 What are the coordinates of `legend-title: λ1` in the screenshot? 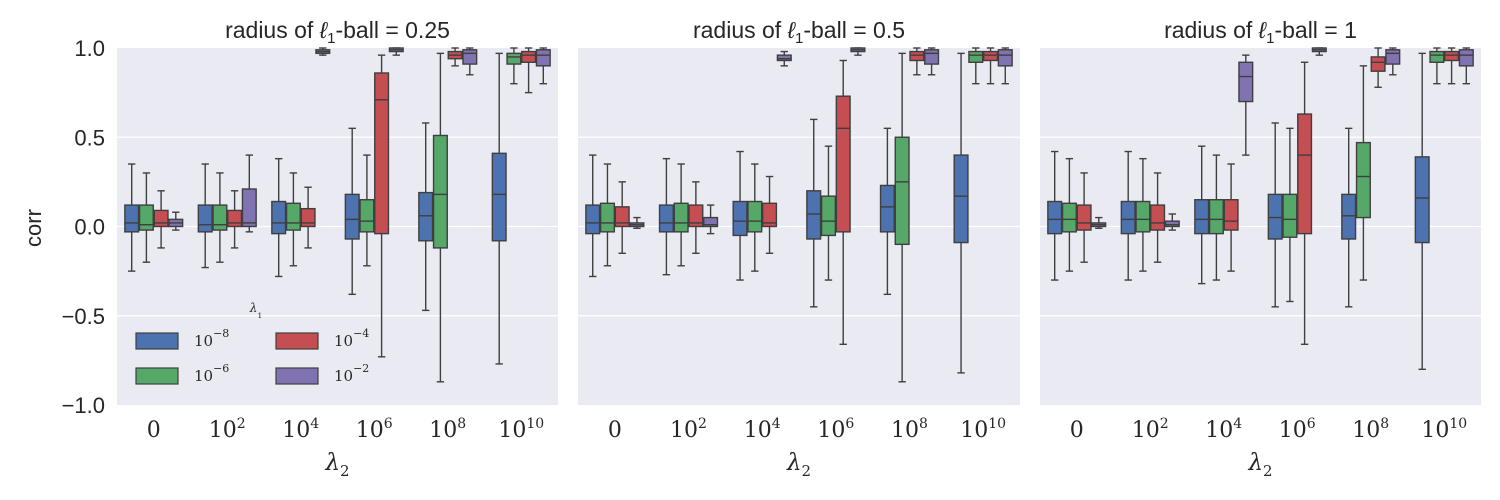 It's located at (256, 310).